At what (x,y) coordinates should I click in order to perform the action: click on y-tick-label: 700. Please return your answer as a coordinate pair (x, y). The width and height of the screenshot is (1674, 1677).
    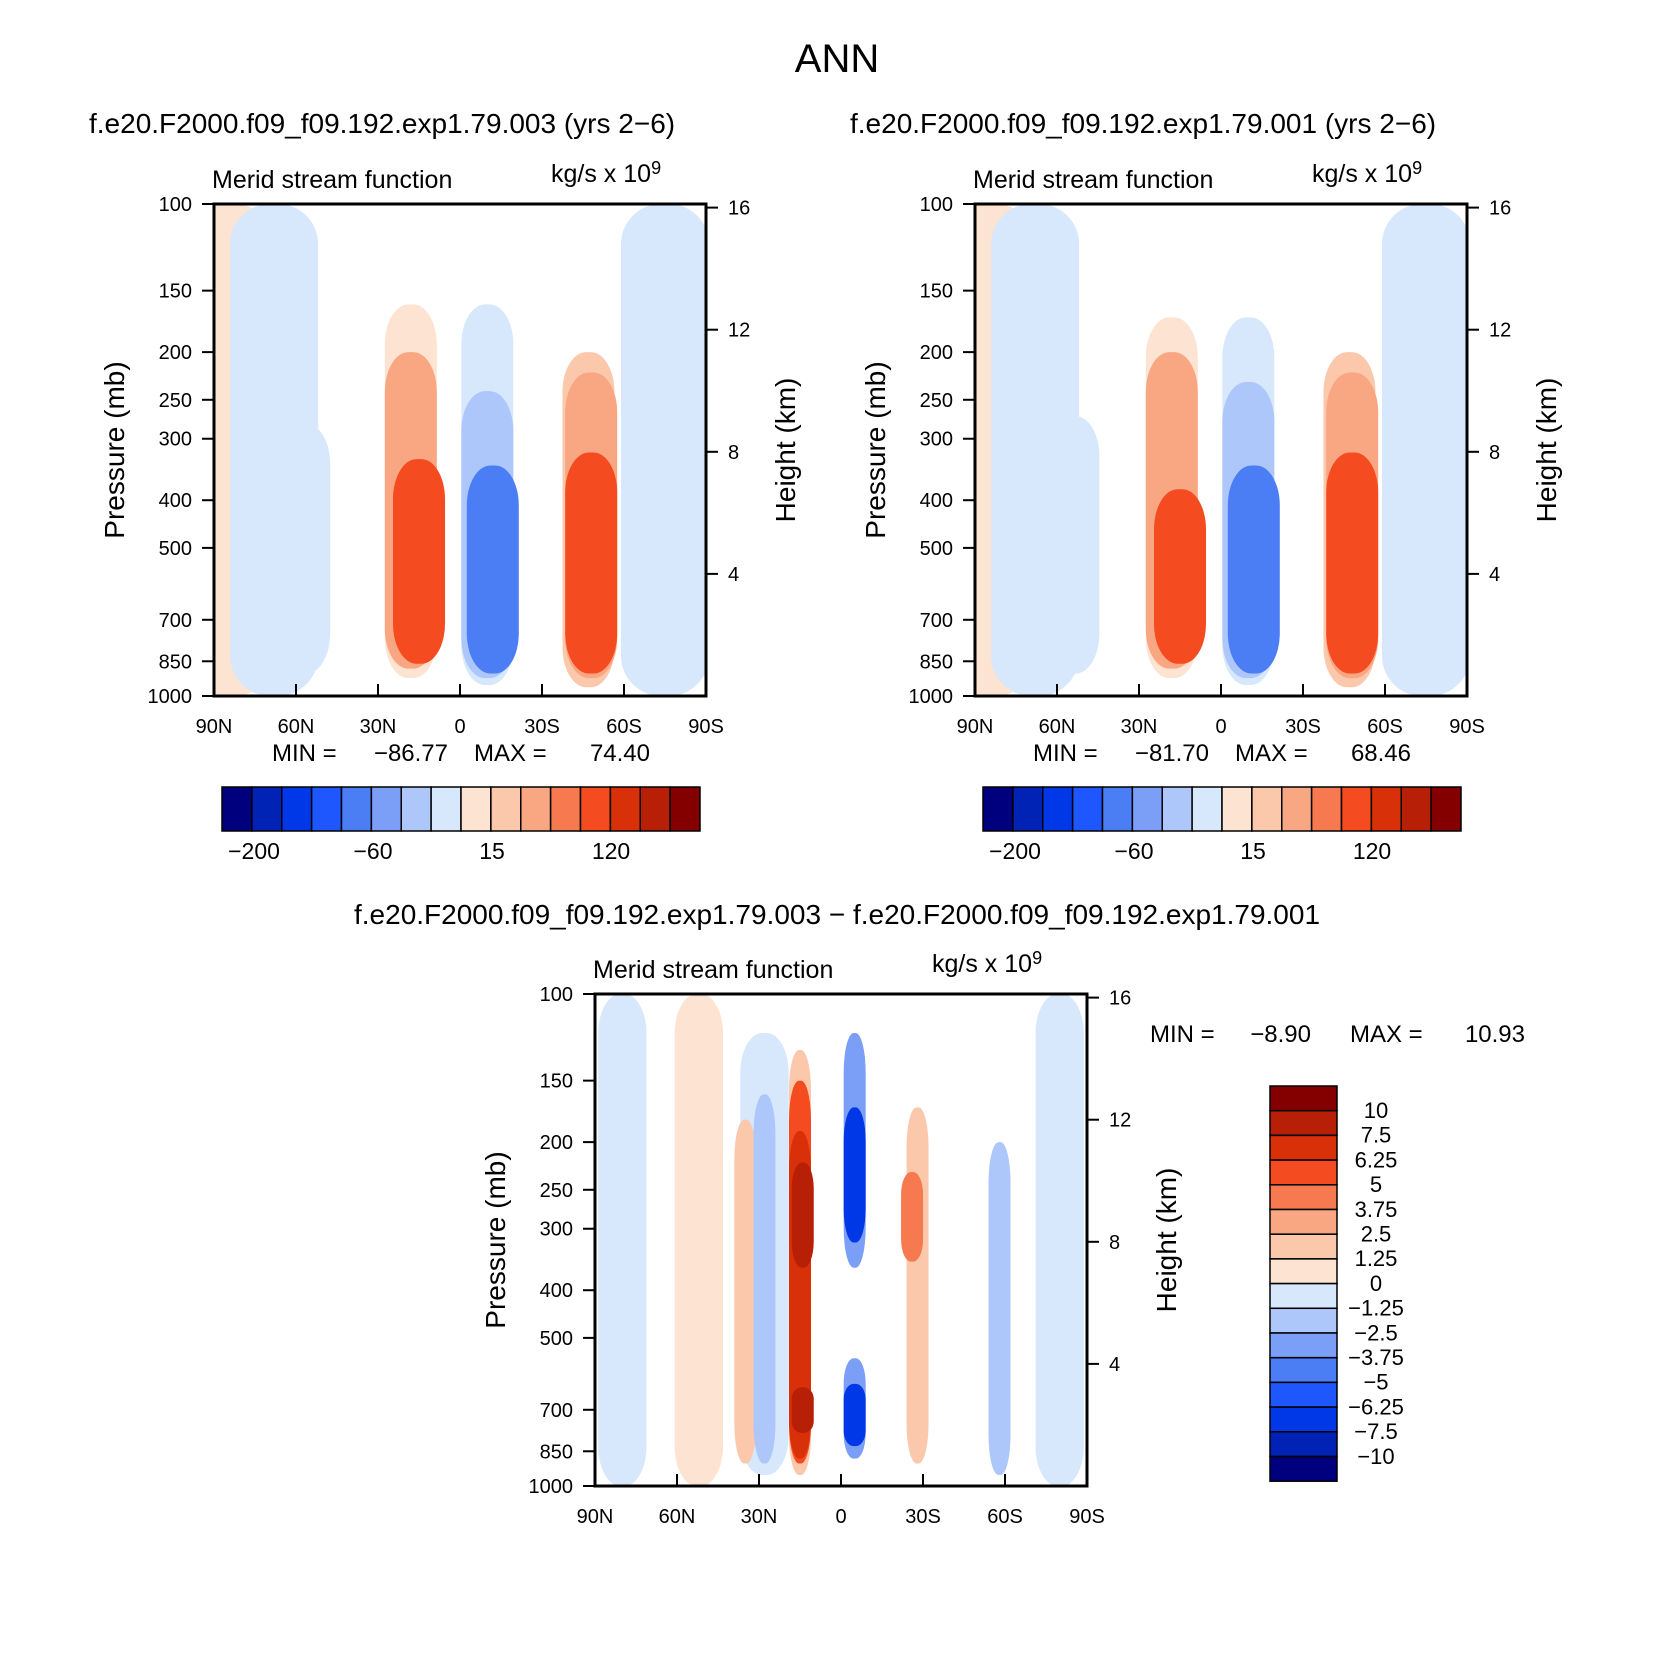
    Looking at the image, I should click on (556, 1411).